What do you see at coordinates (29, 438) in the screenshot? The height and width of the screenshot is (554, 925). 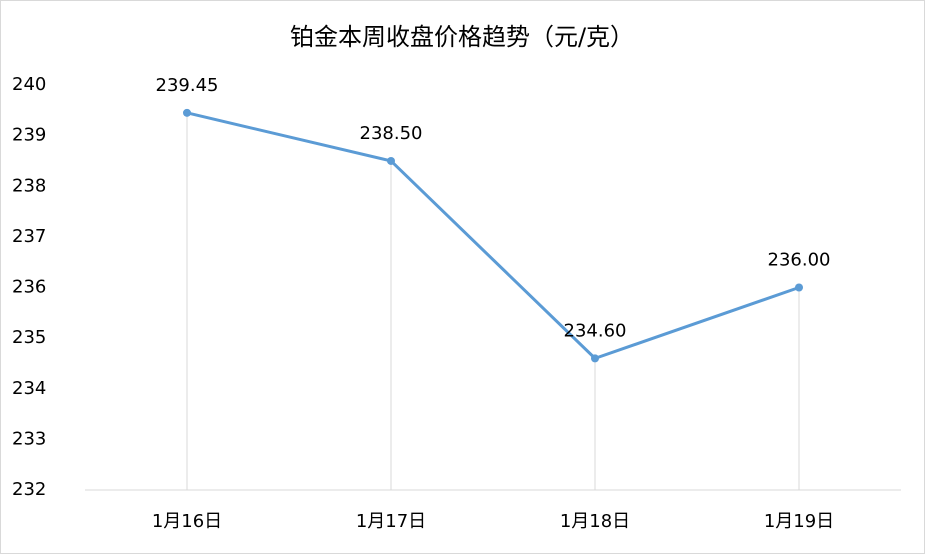 I see `y-tick-label: 233` at bounding box center [29, 438].